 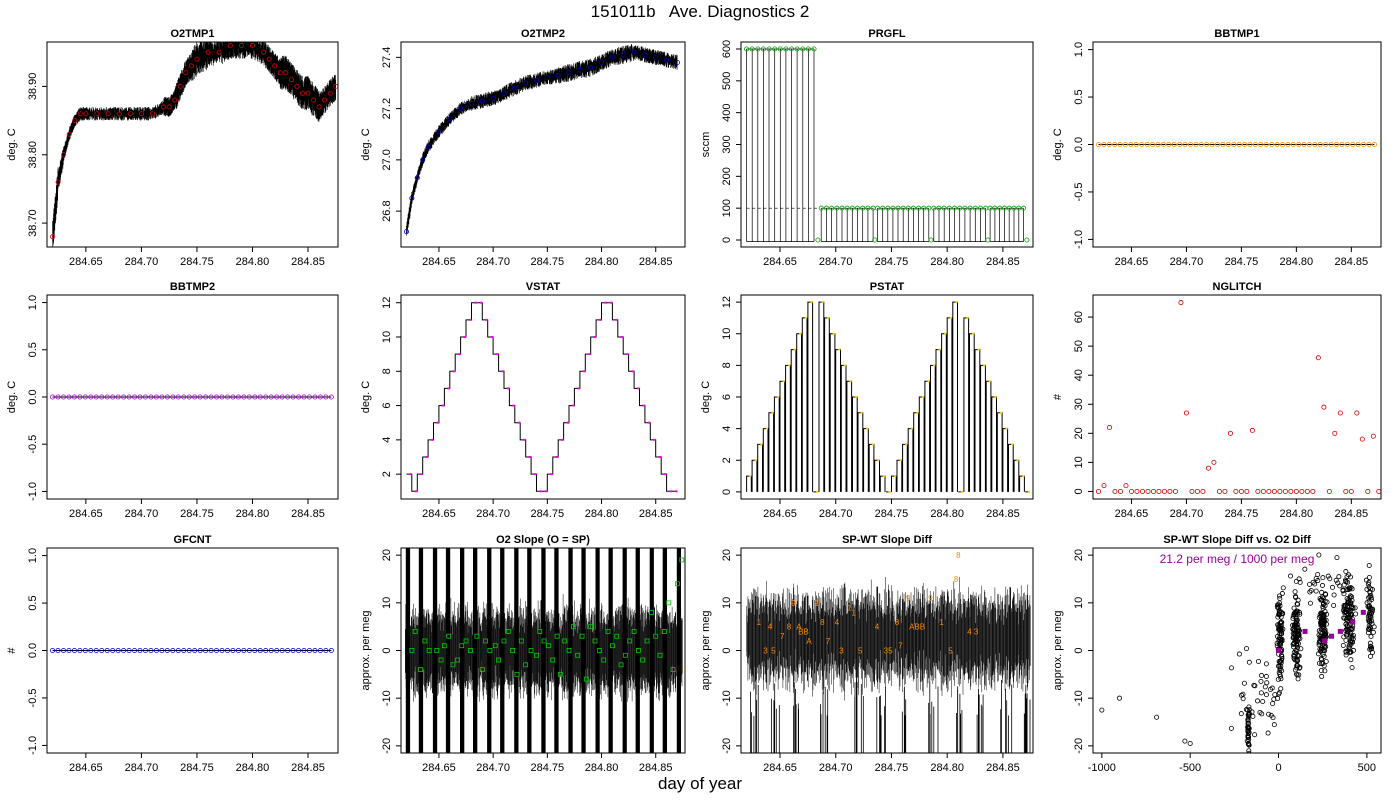 What do you see at coordinates (727, 334) in the screenshot?
I see `y-tick-label: 10` at bounding box center [727, 334].